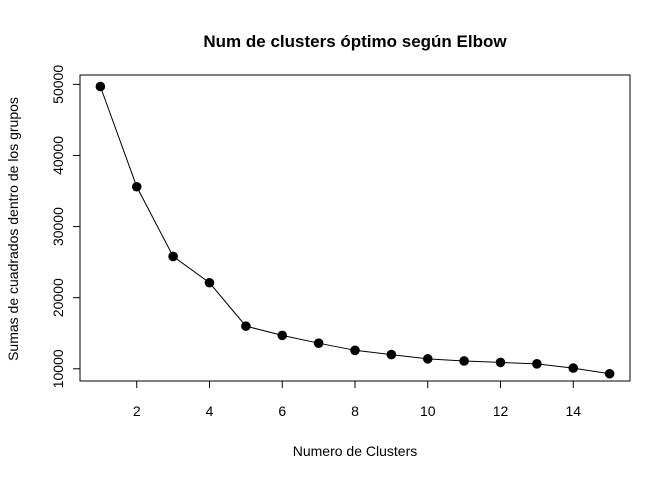 The width and height of the screenshot is (672, 480). I want to click on x-tick-label: 4, so click(210, 411).